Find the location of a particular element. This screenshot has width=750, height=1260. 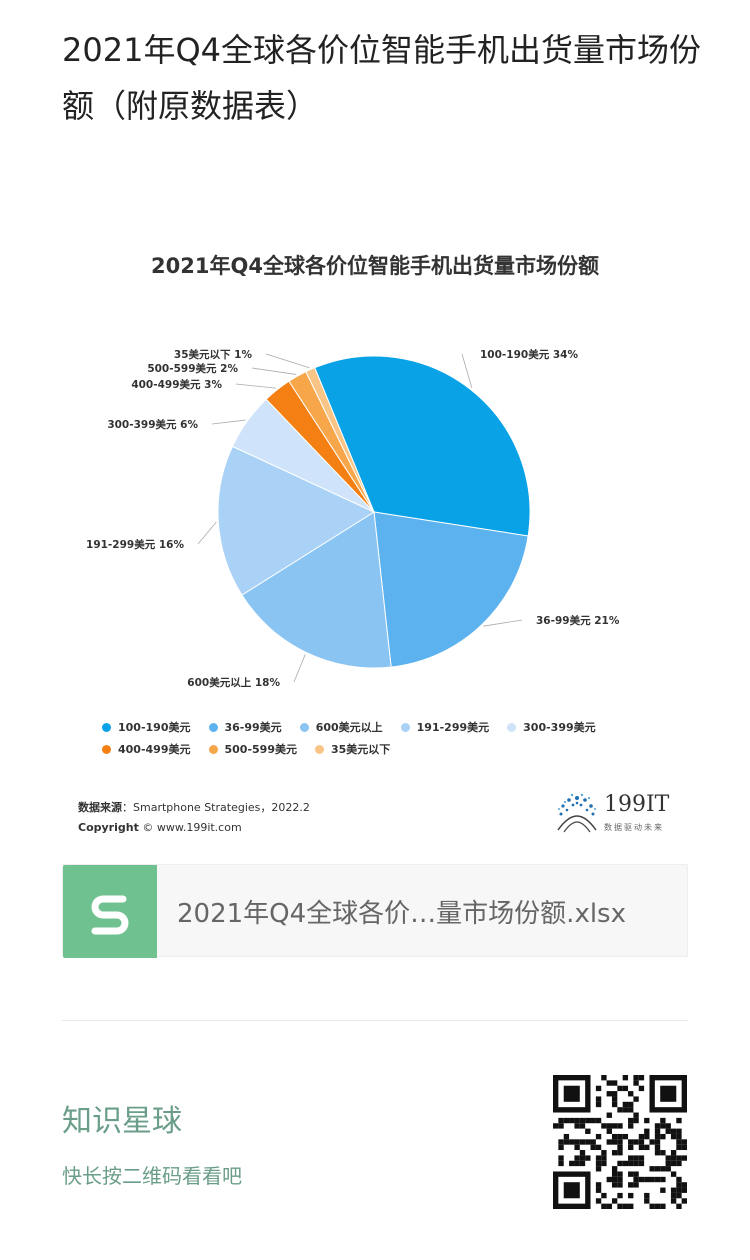

data-label: 191-299美元 16% is located at coordinates (135, 544).